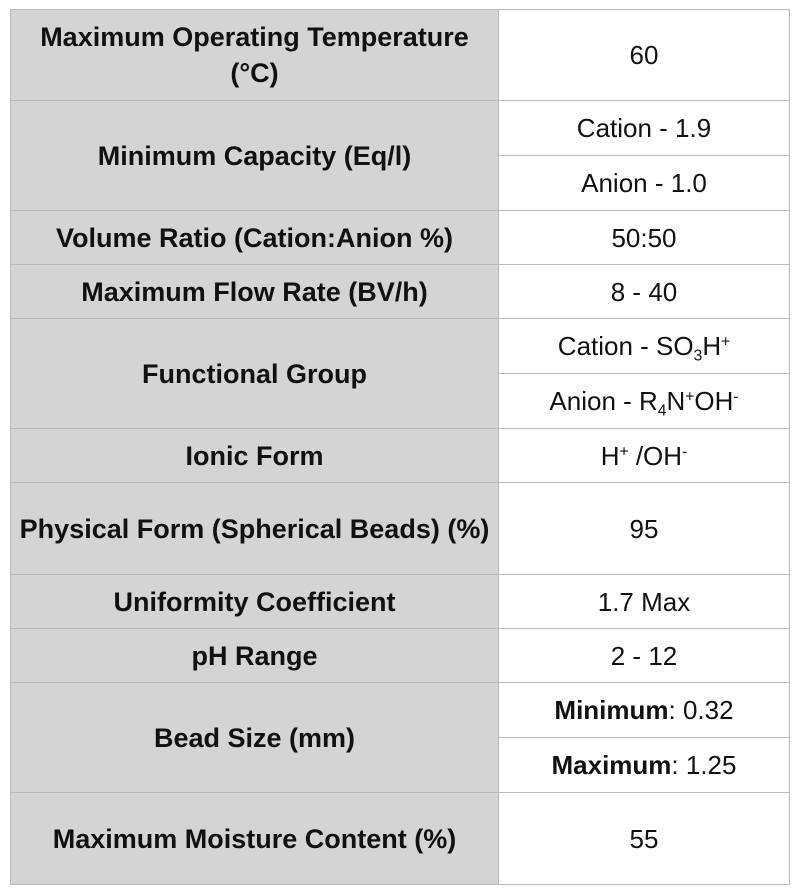  I want to click on bead-size-max-key: Maximum, so click(611, 765).